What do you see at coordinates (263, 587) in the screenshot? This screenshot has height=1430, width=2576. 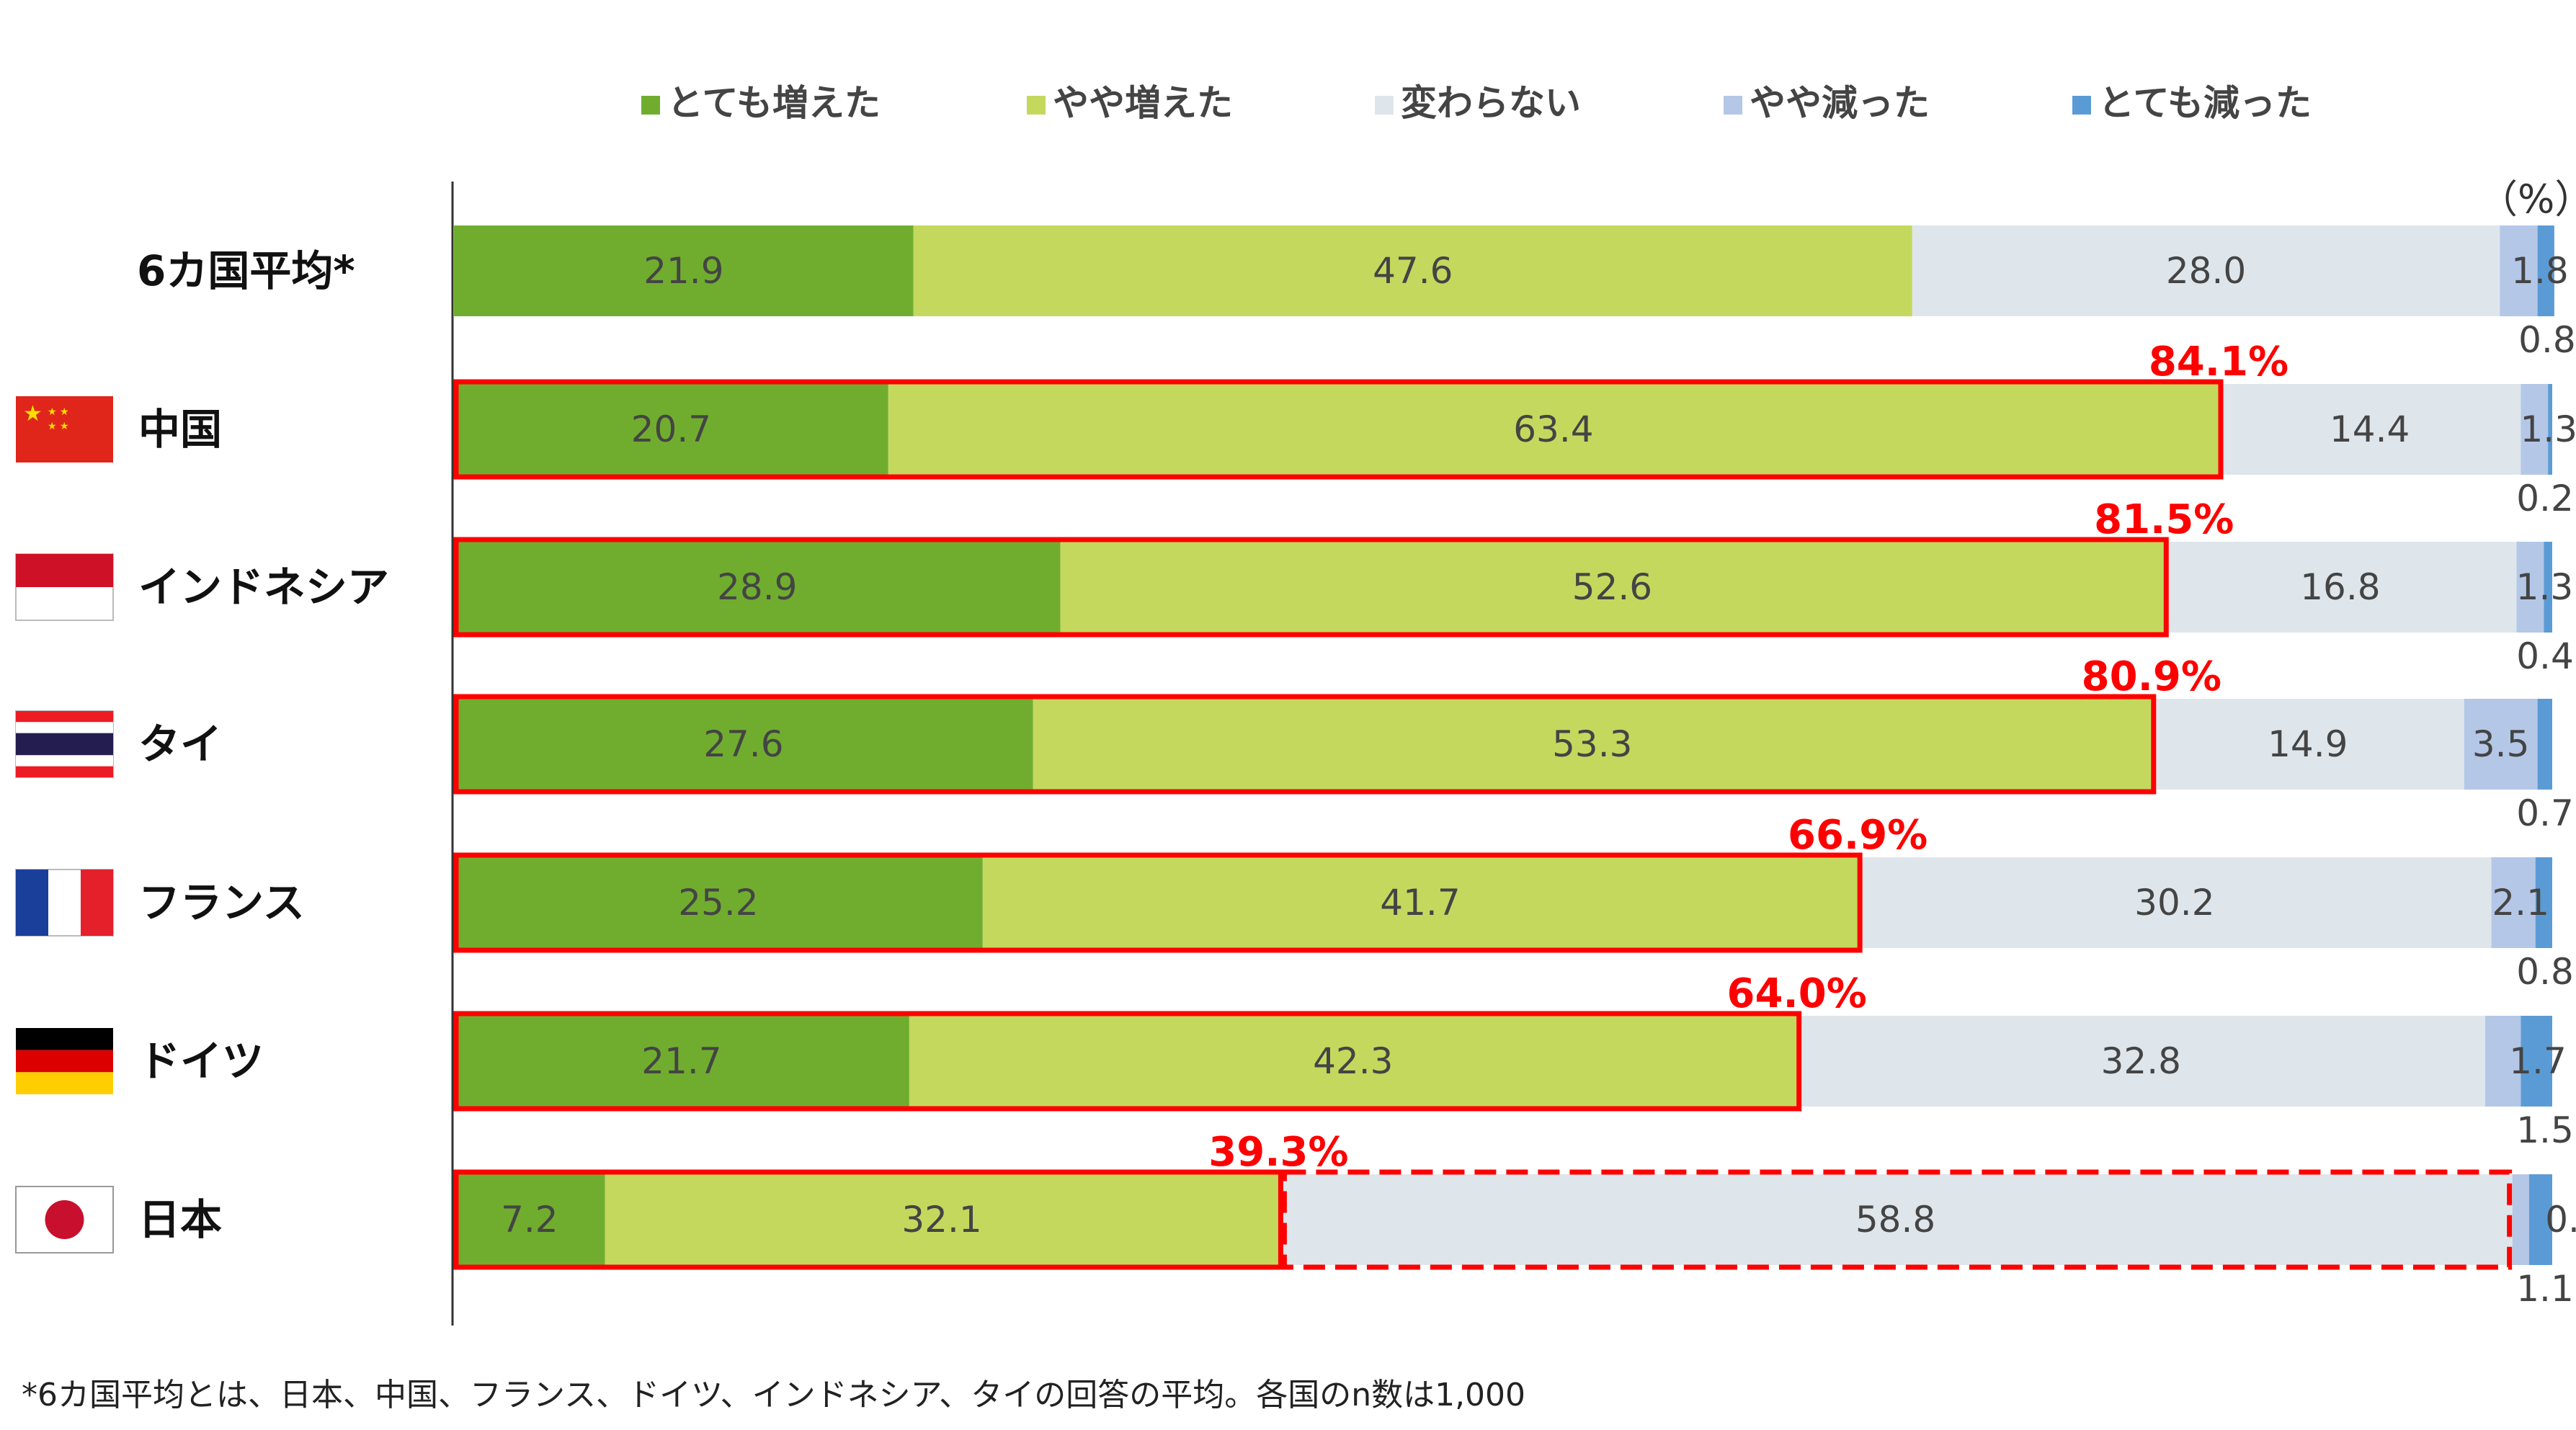 I see `category-label: インドネシア` at bounding box center [263, 587].